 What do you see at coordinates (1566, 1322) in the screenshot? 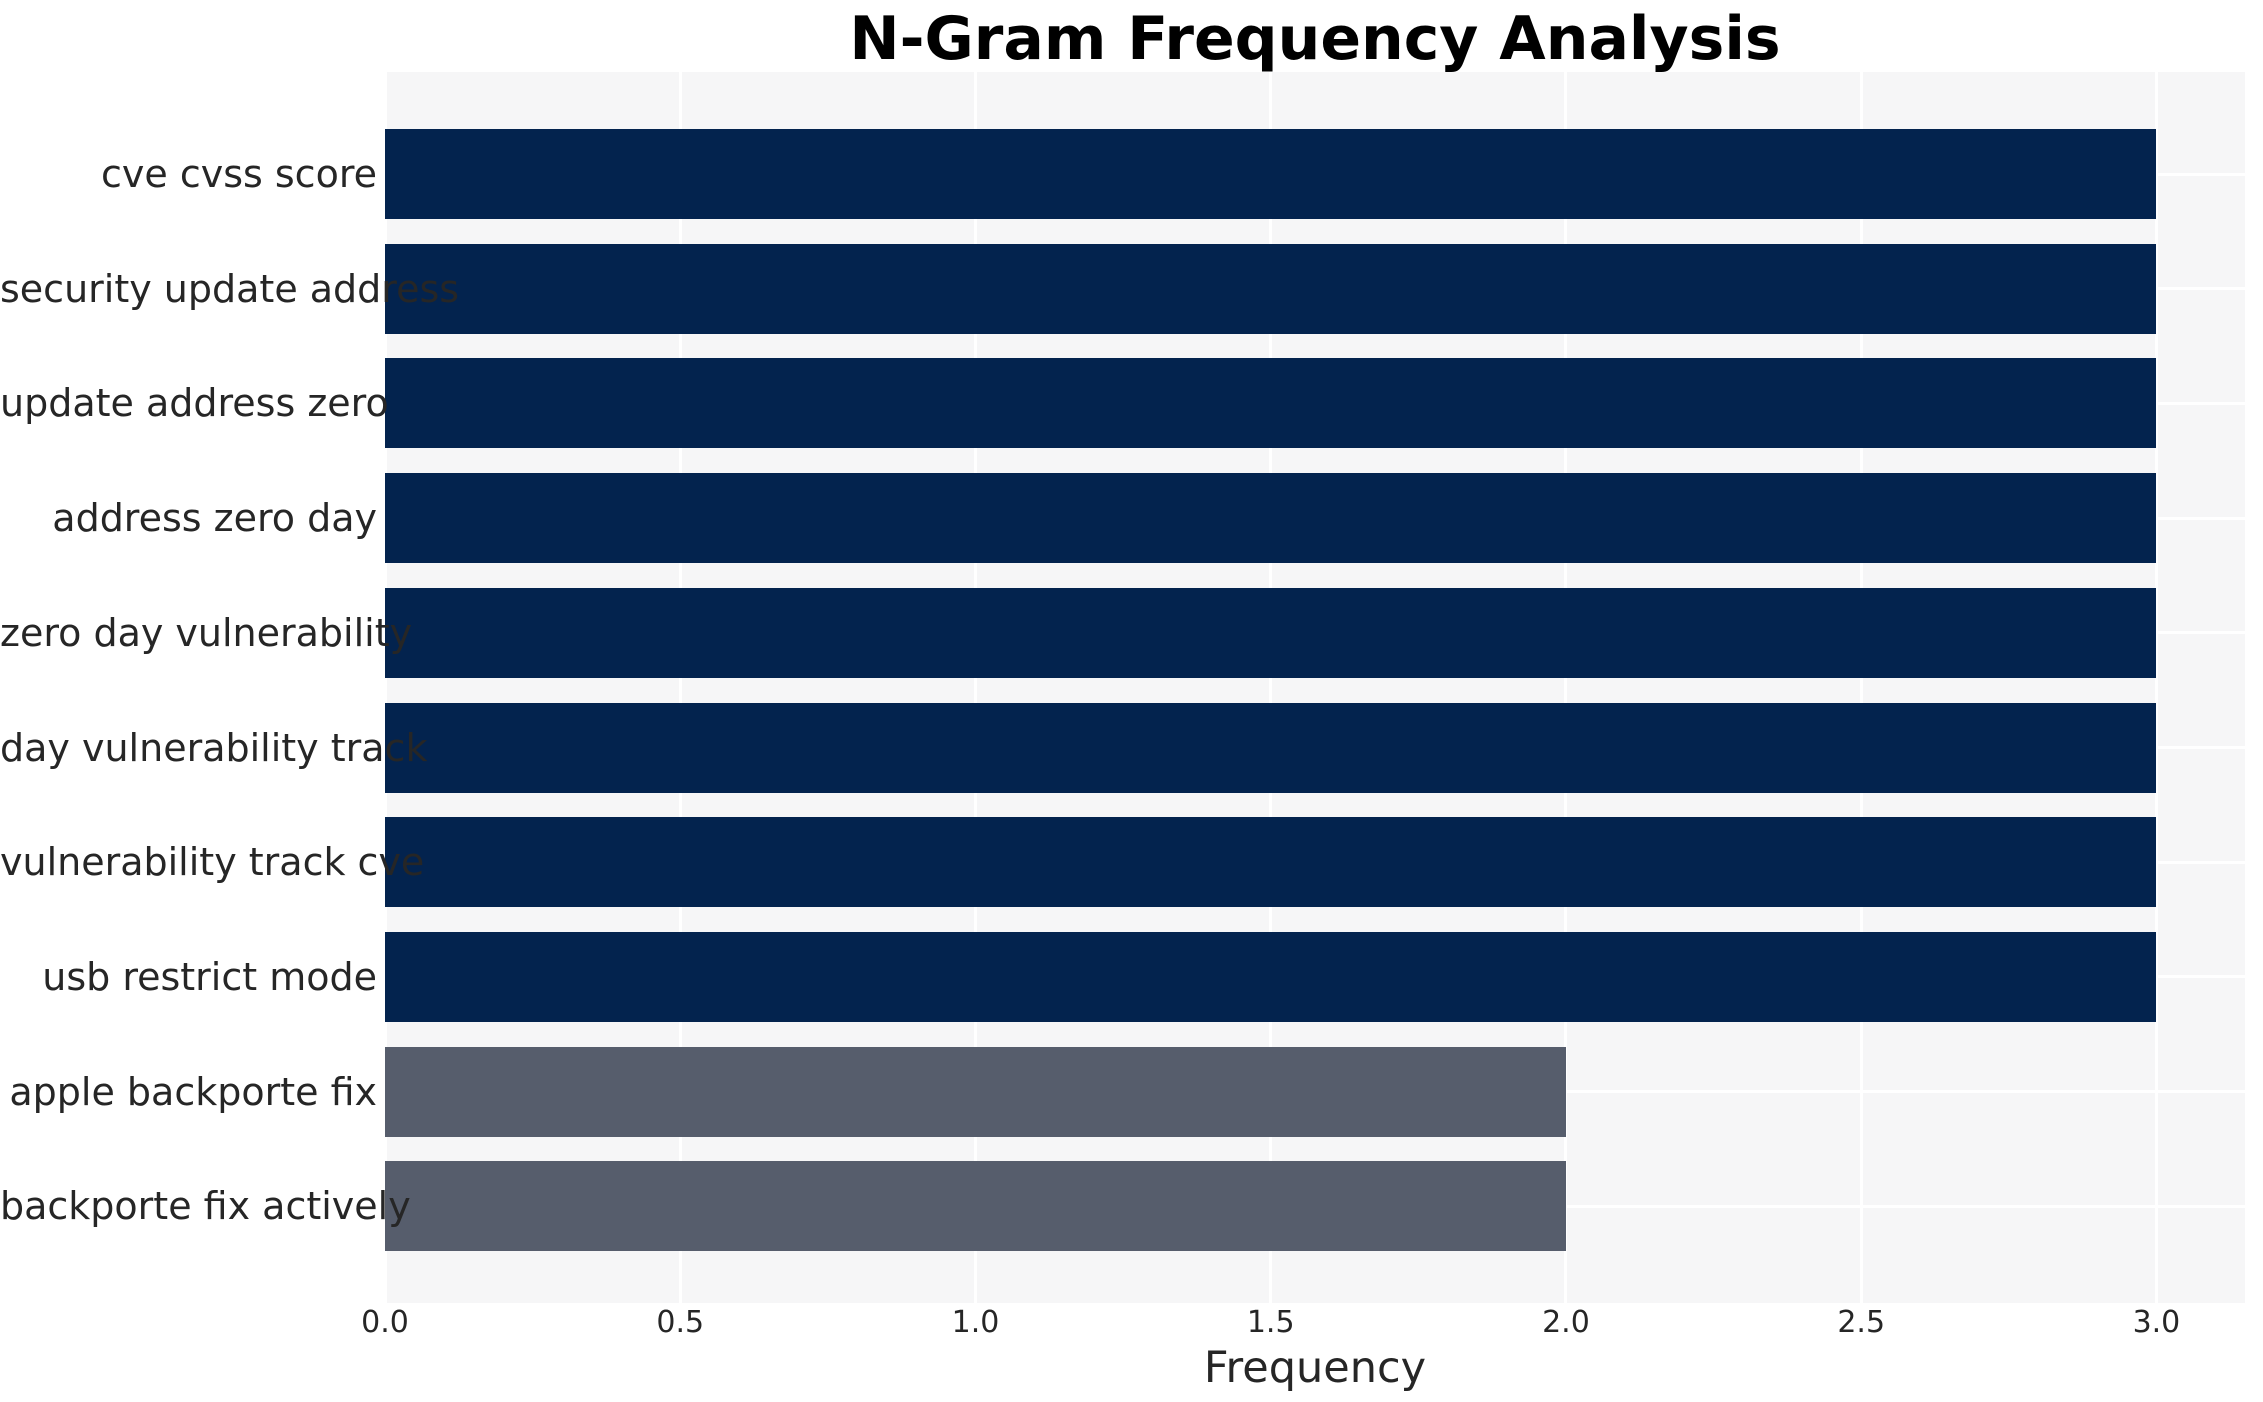
I see `x-tick-label: 2.0` at bounding box center [1566, 1322].